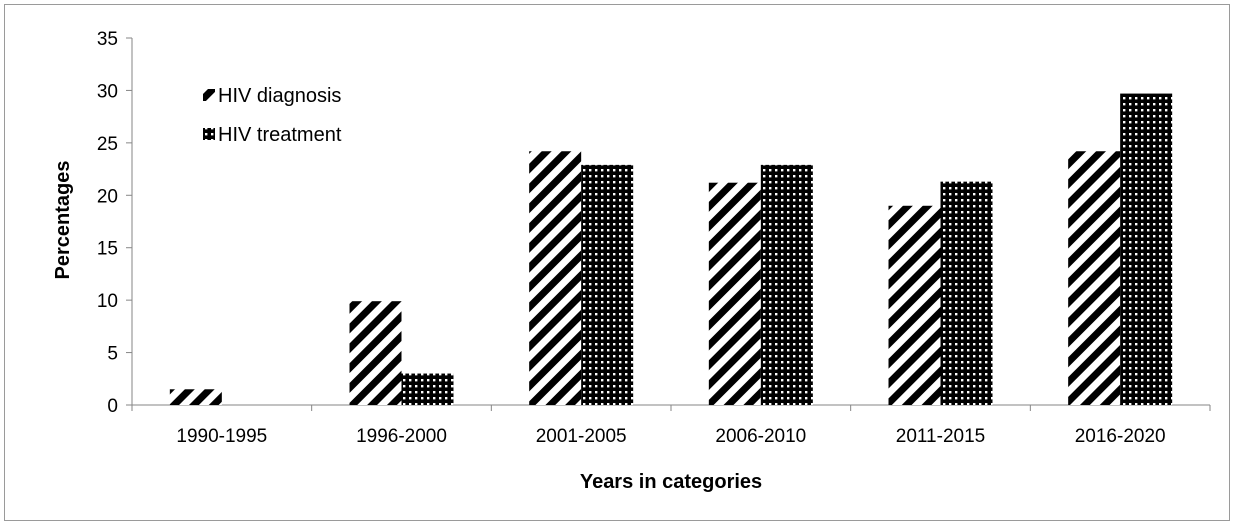  What do you see at coordinates (112, 354) in the screenshot?
I see `y-tick-label: 5` at bounding box center [112, 354].